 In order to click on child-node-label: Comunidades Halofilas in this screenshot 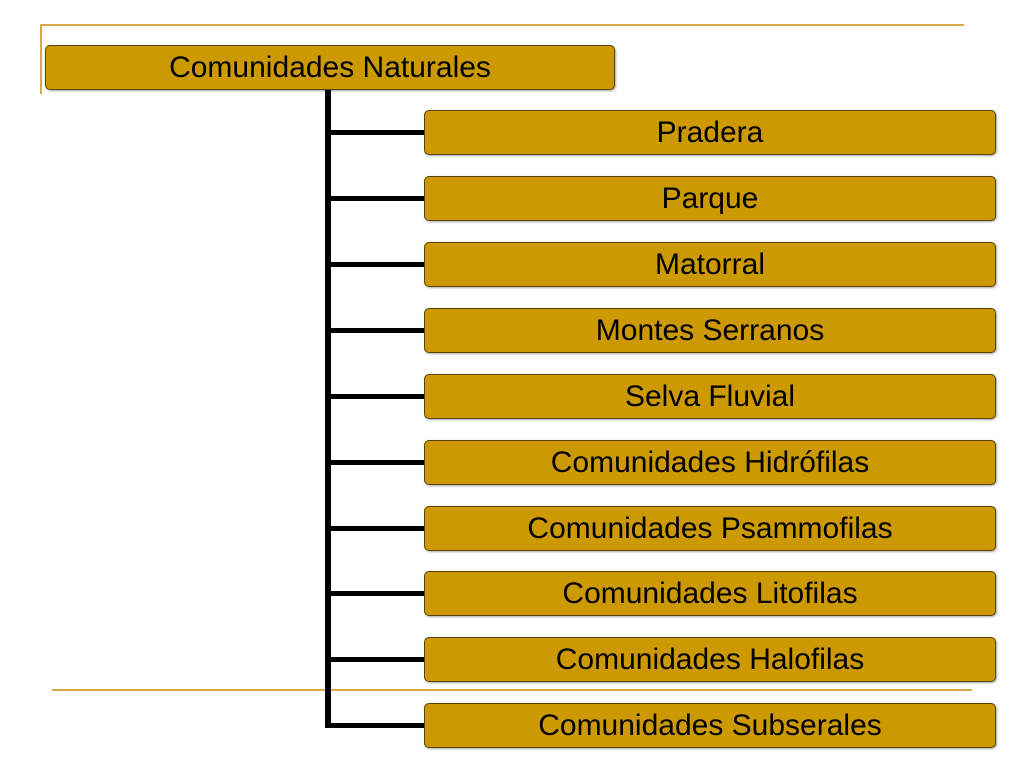, I will do `click(710, 659)`.